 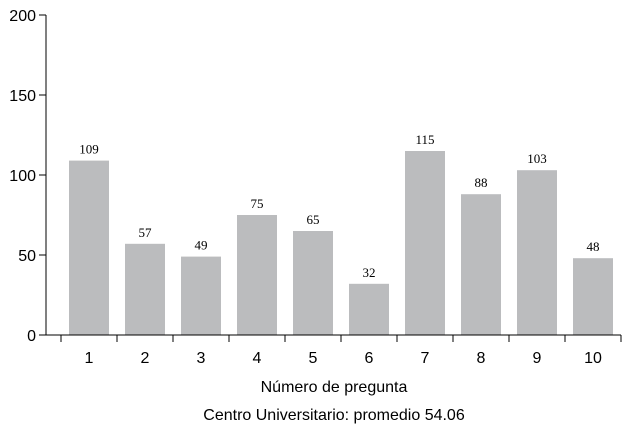 I want to click on data-label-7: 115, so click(x=424, y=139).